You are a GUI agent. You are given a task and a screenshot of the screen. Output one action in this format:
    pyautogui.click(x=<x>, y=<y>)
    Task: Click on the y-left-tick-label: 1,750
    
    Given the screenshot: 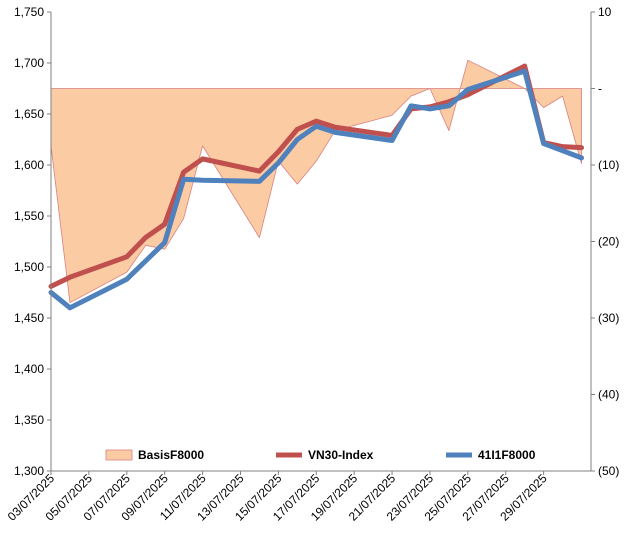 What is the action you would take?
    pyautogui.click(x=29, y=12)
    